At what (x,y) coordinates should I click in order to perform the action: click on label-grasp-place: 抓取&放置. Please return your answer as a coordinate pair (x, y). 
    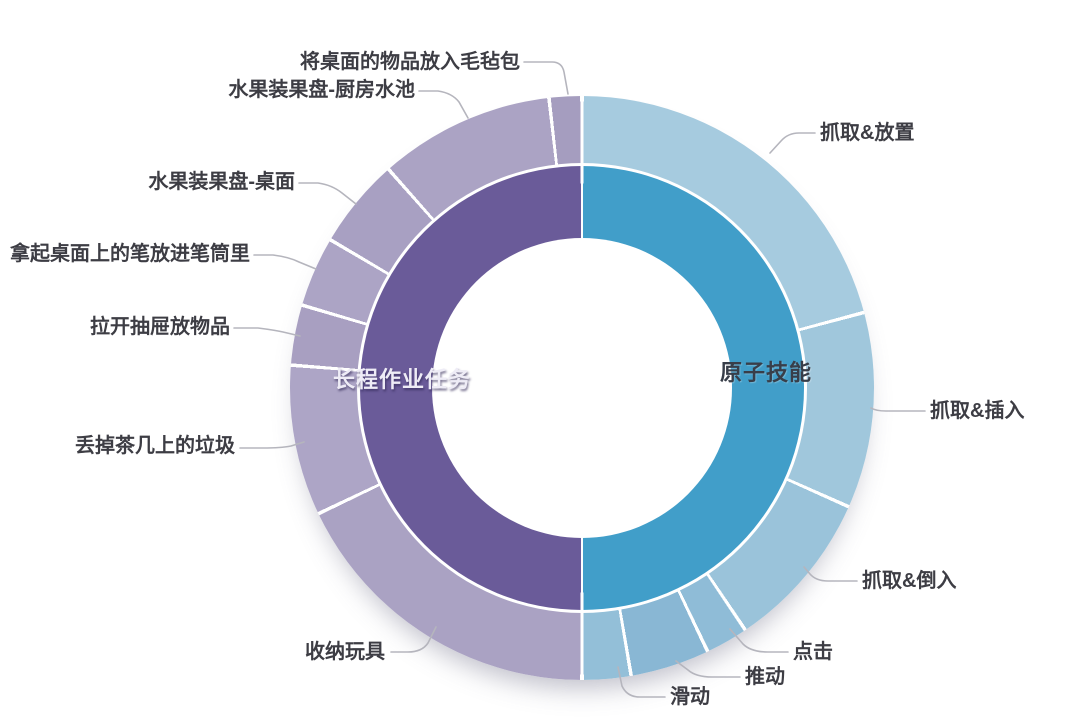
    Looking at the image, I should click on (867, 133).